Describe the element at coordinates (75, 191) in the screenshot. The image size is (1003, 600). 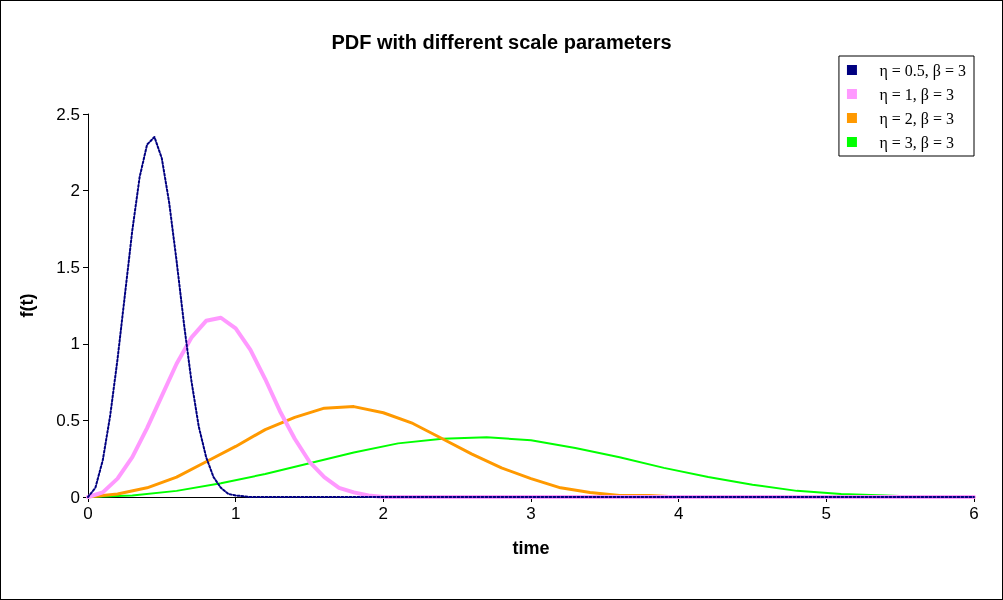
I see `y-tick-label: 2` at that location.